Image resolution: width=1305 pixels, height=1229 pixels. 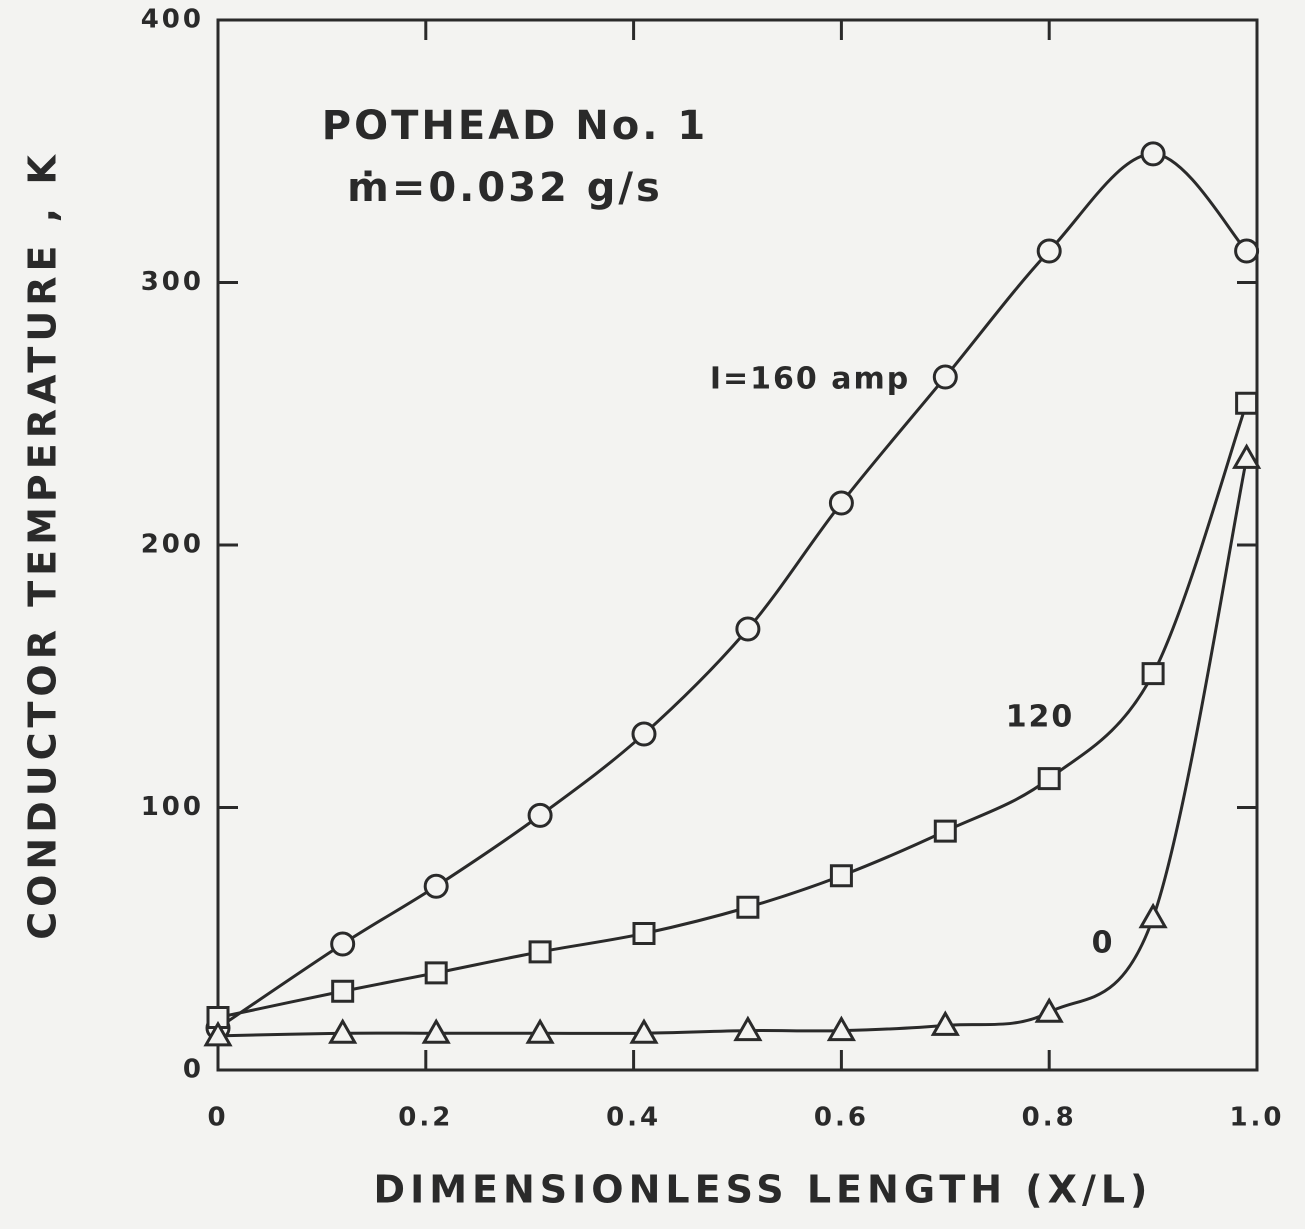 What do you see at coordinates (515, 126) in the screenshot?
I see `chart-title: POTHEAD No. 1` at bounding box center [515, 126].